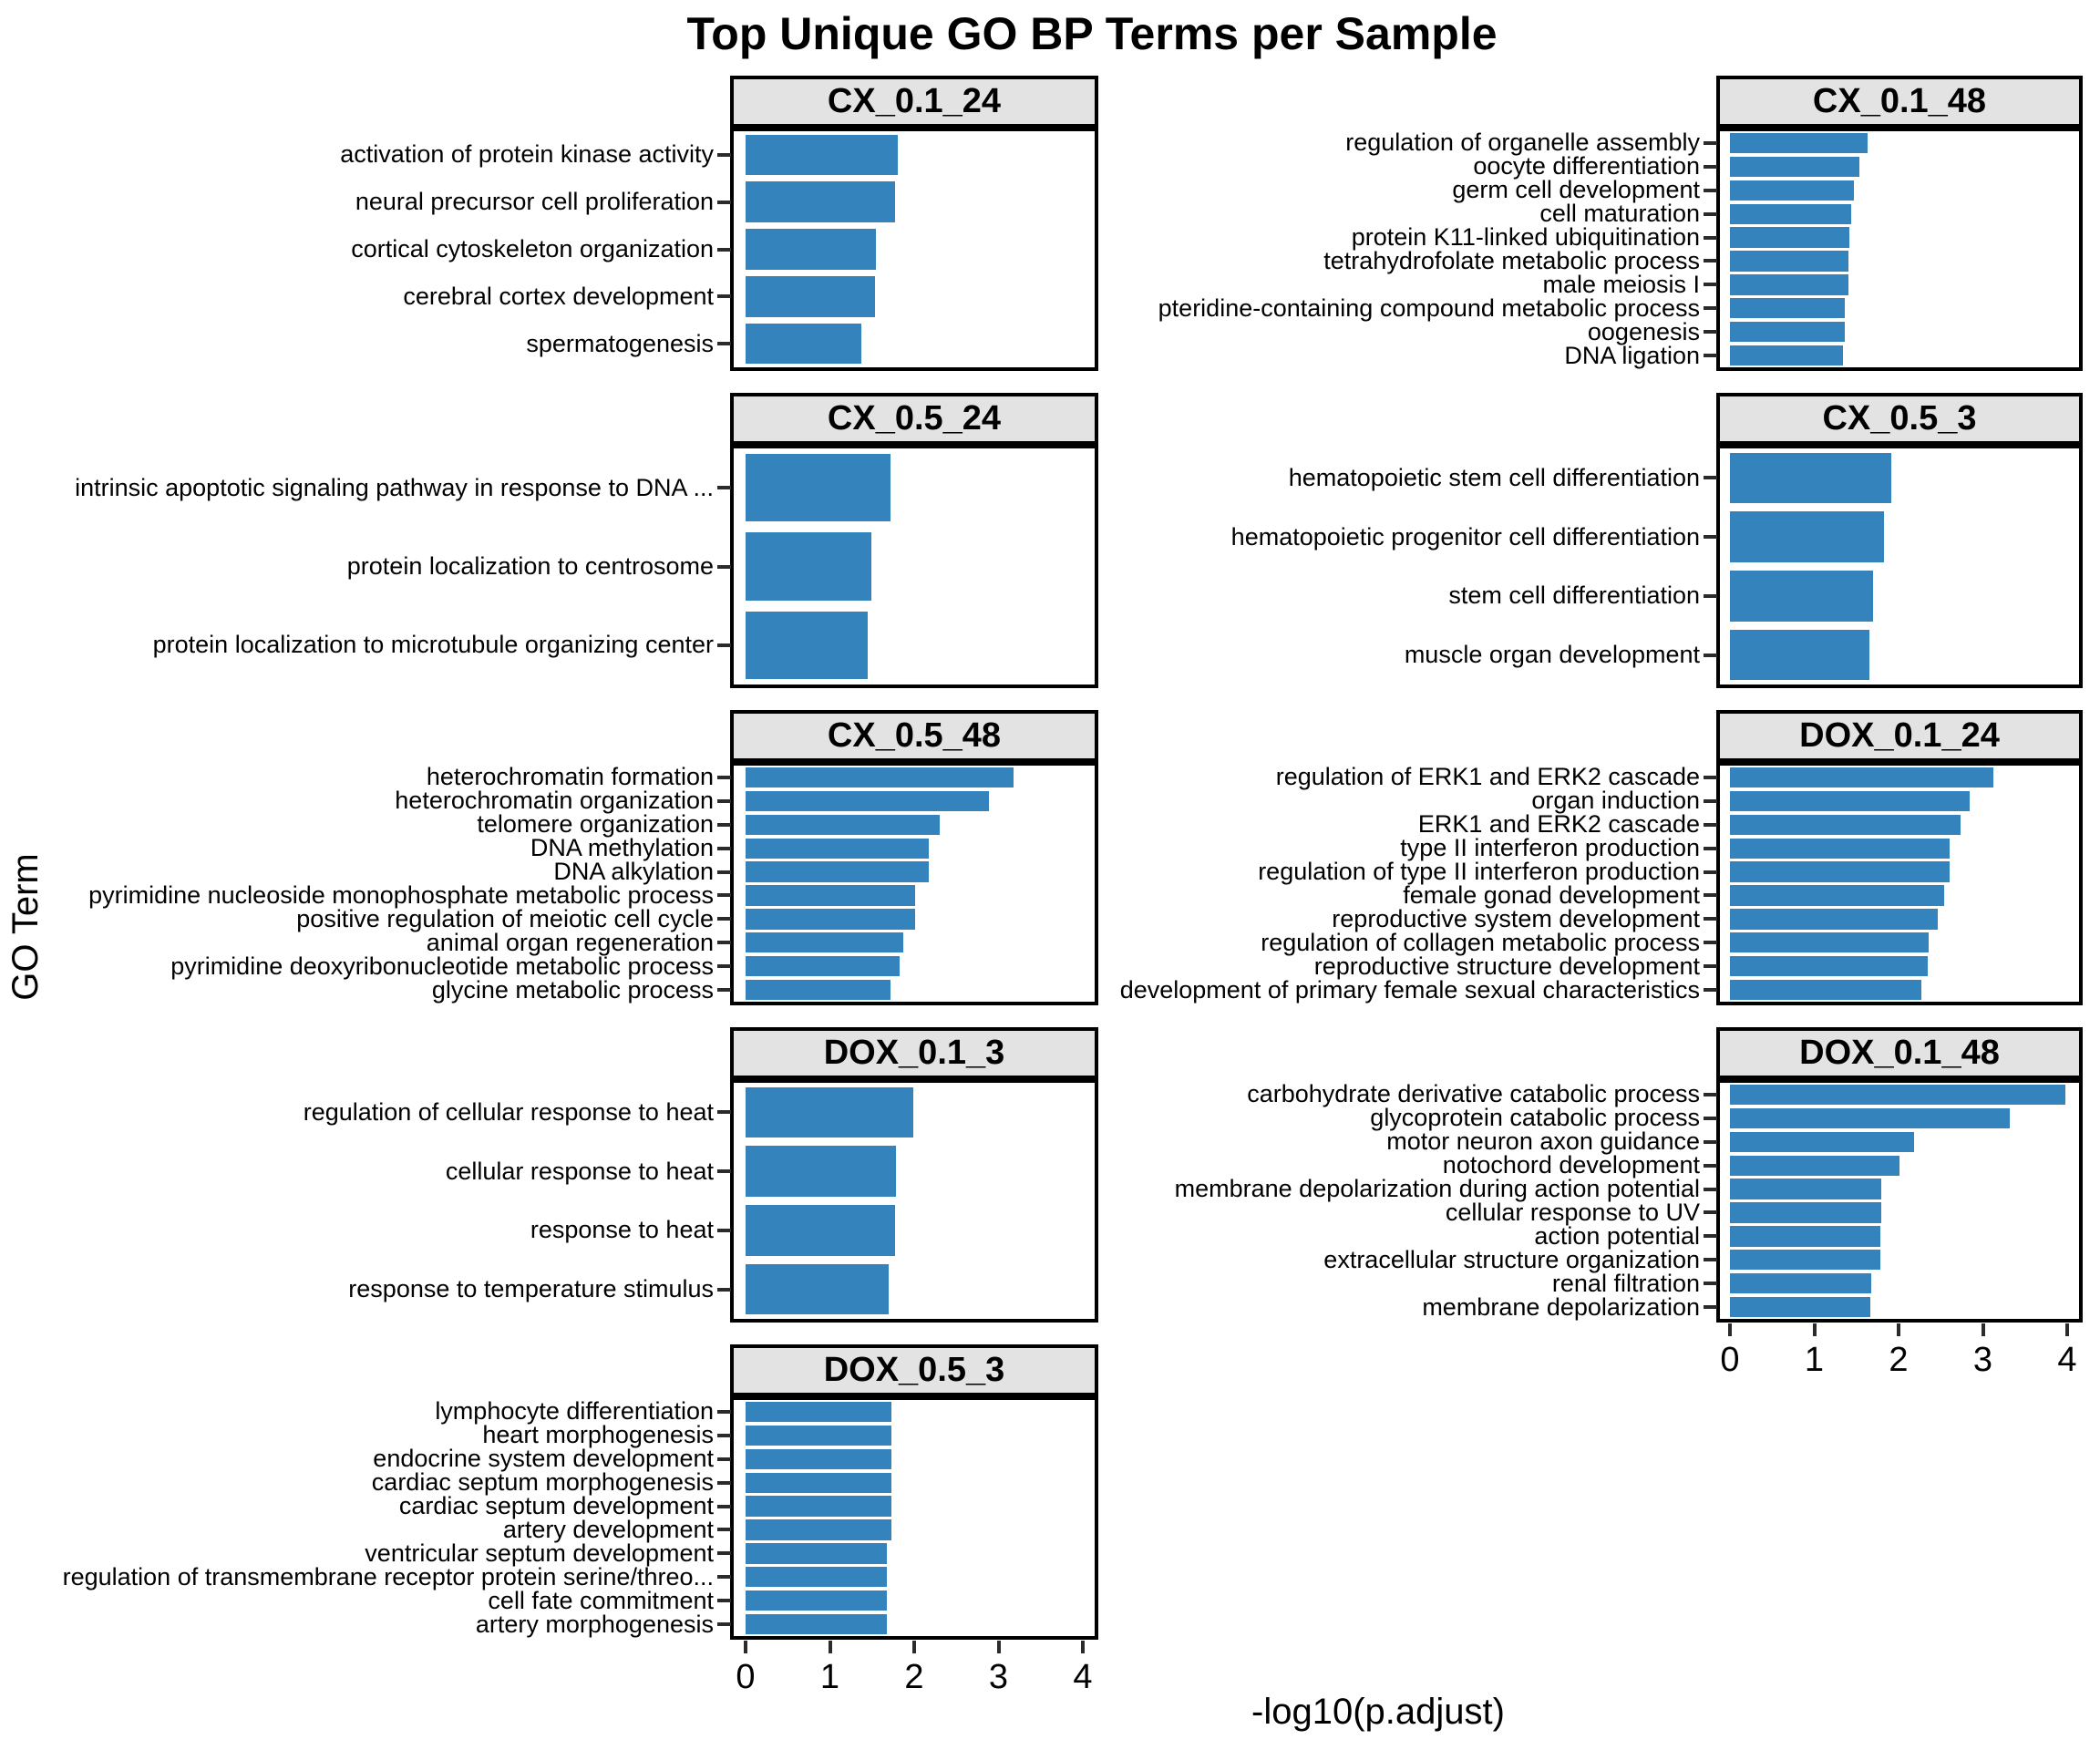 The width and height of the screenshot is (2100, 1750). Describe the element at coordinates (1619, 214) in the screenshot. I see `term-label: cell maturation` at that location.